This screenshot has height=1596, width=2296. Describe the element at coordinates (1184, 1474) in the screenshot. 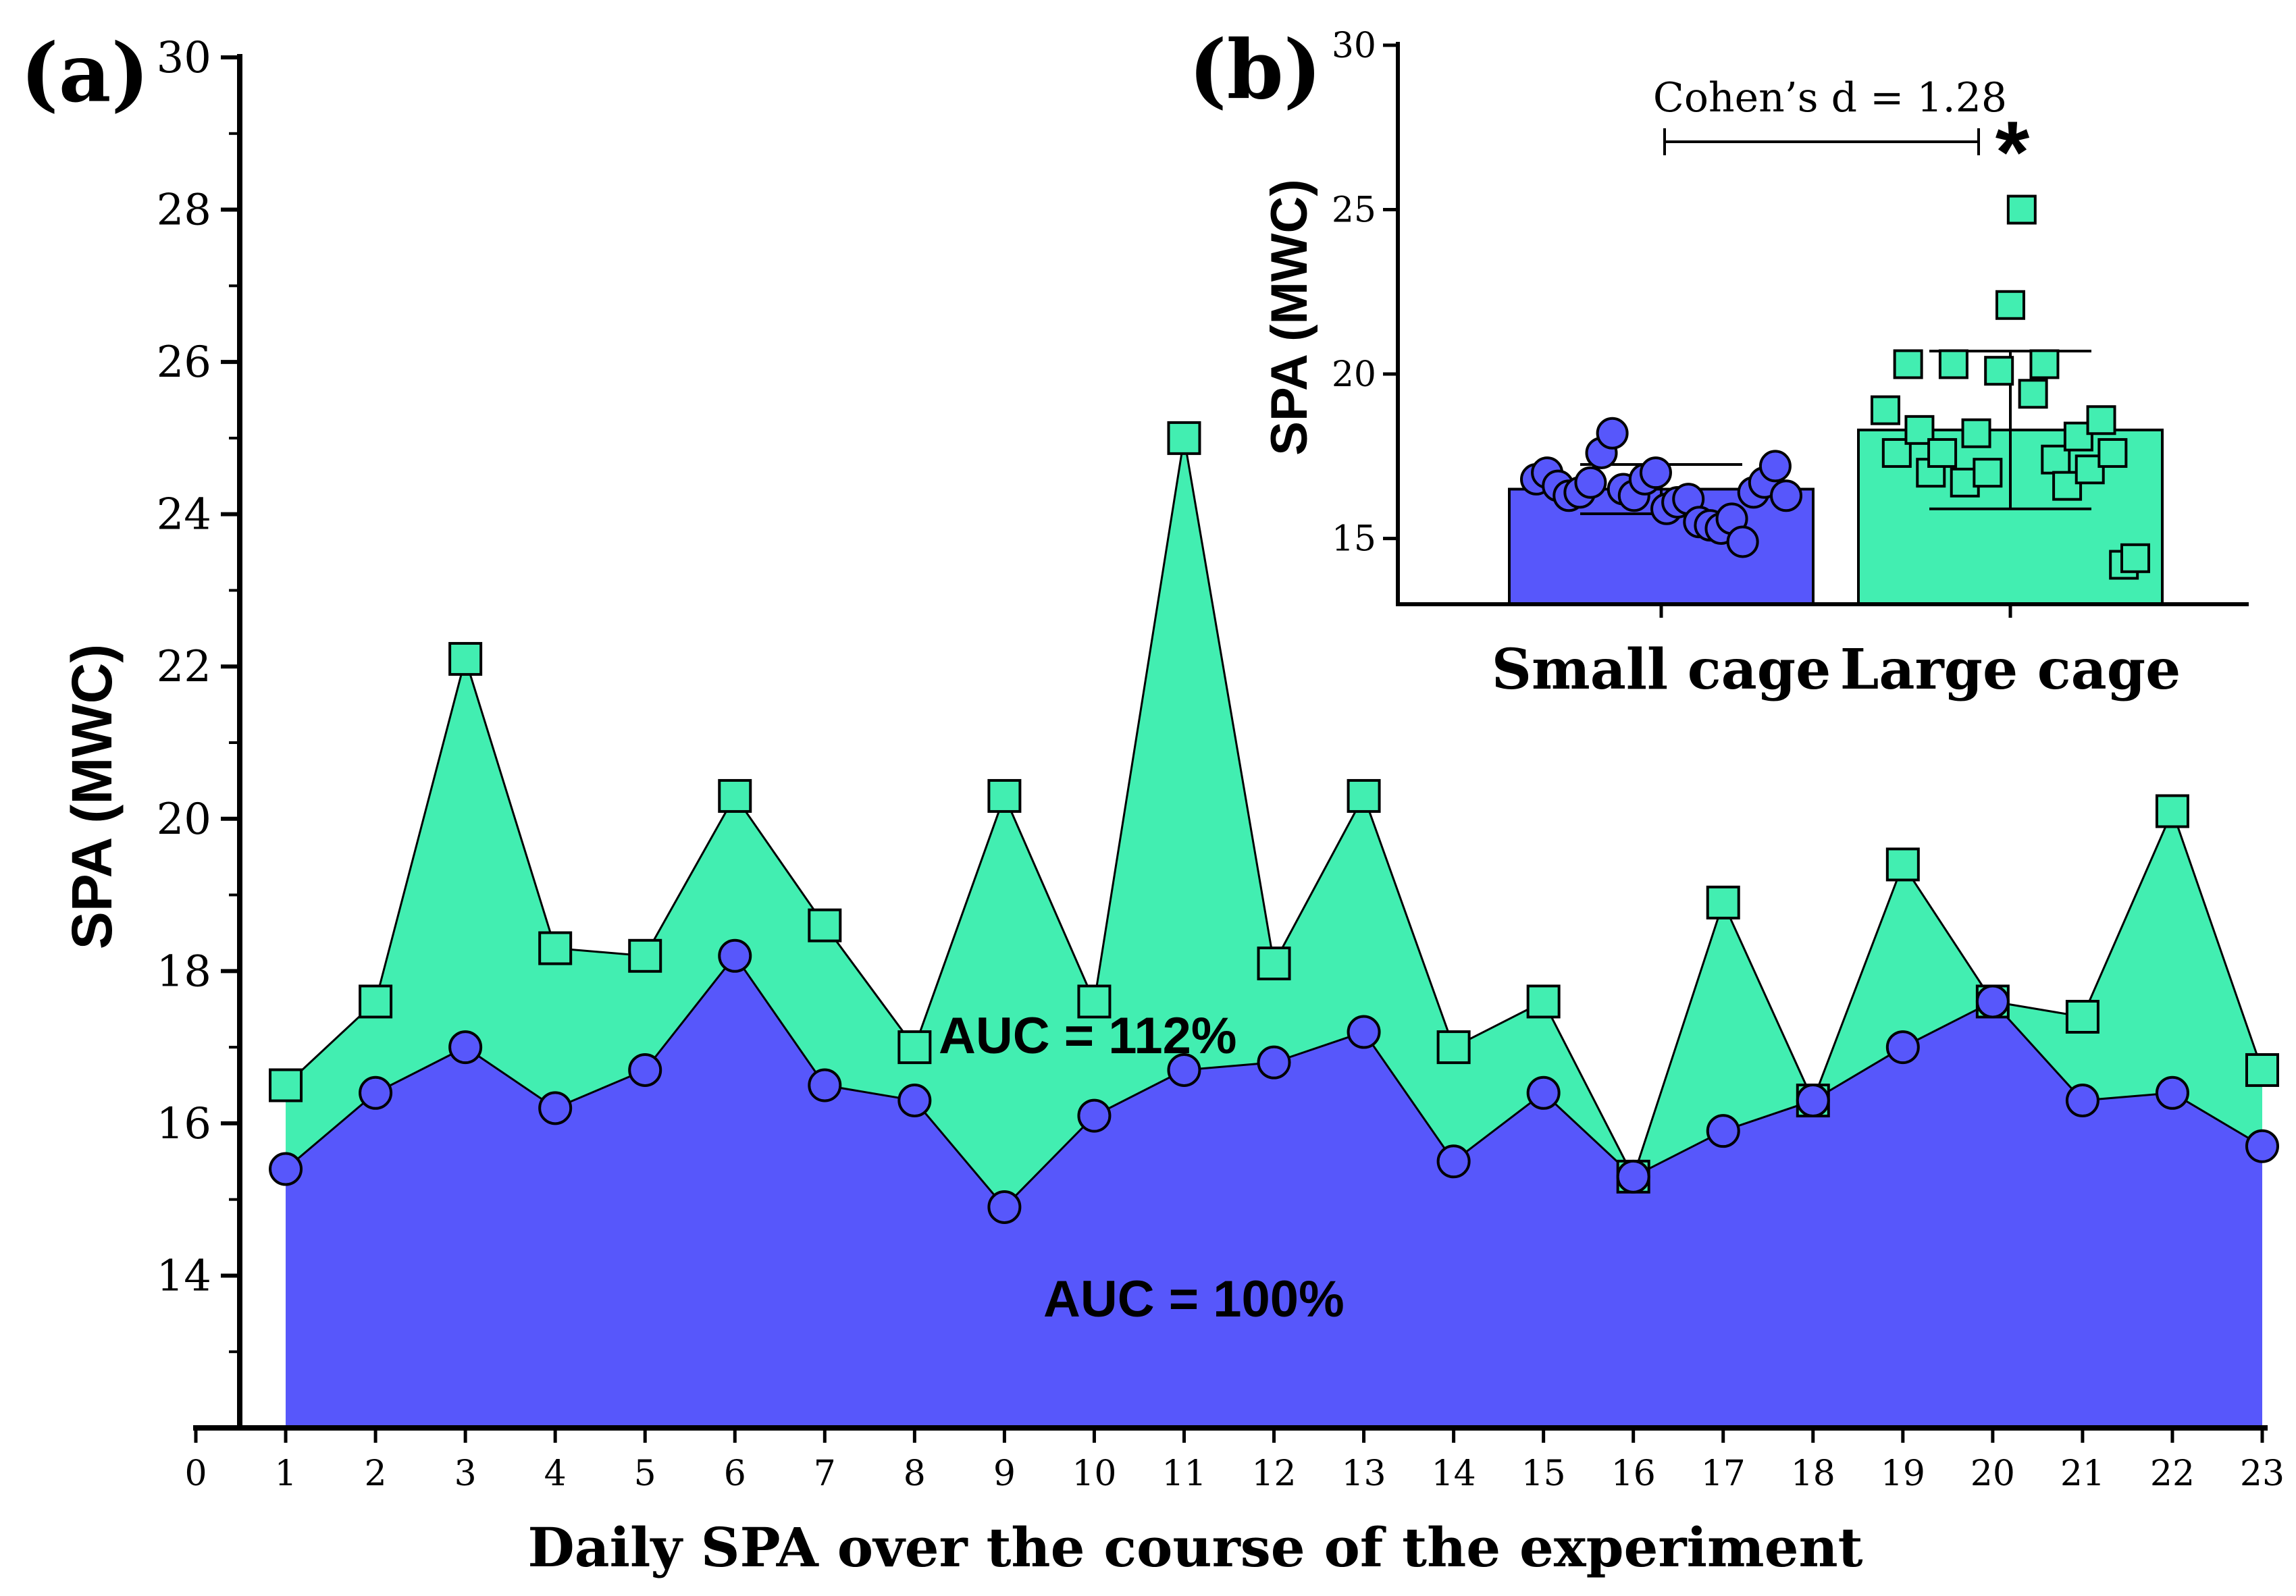

I see `panel-a-x-tick-label: 11` at that location.